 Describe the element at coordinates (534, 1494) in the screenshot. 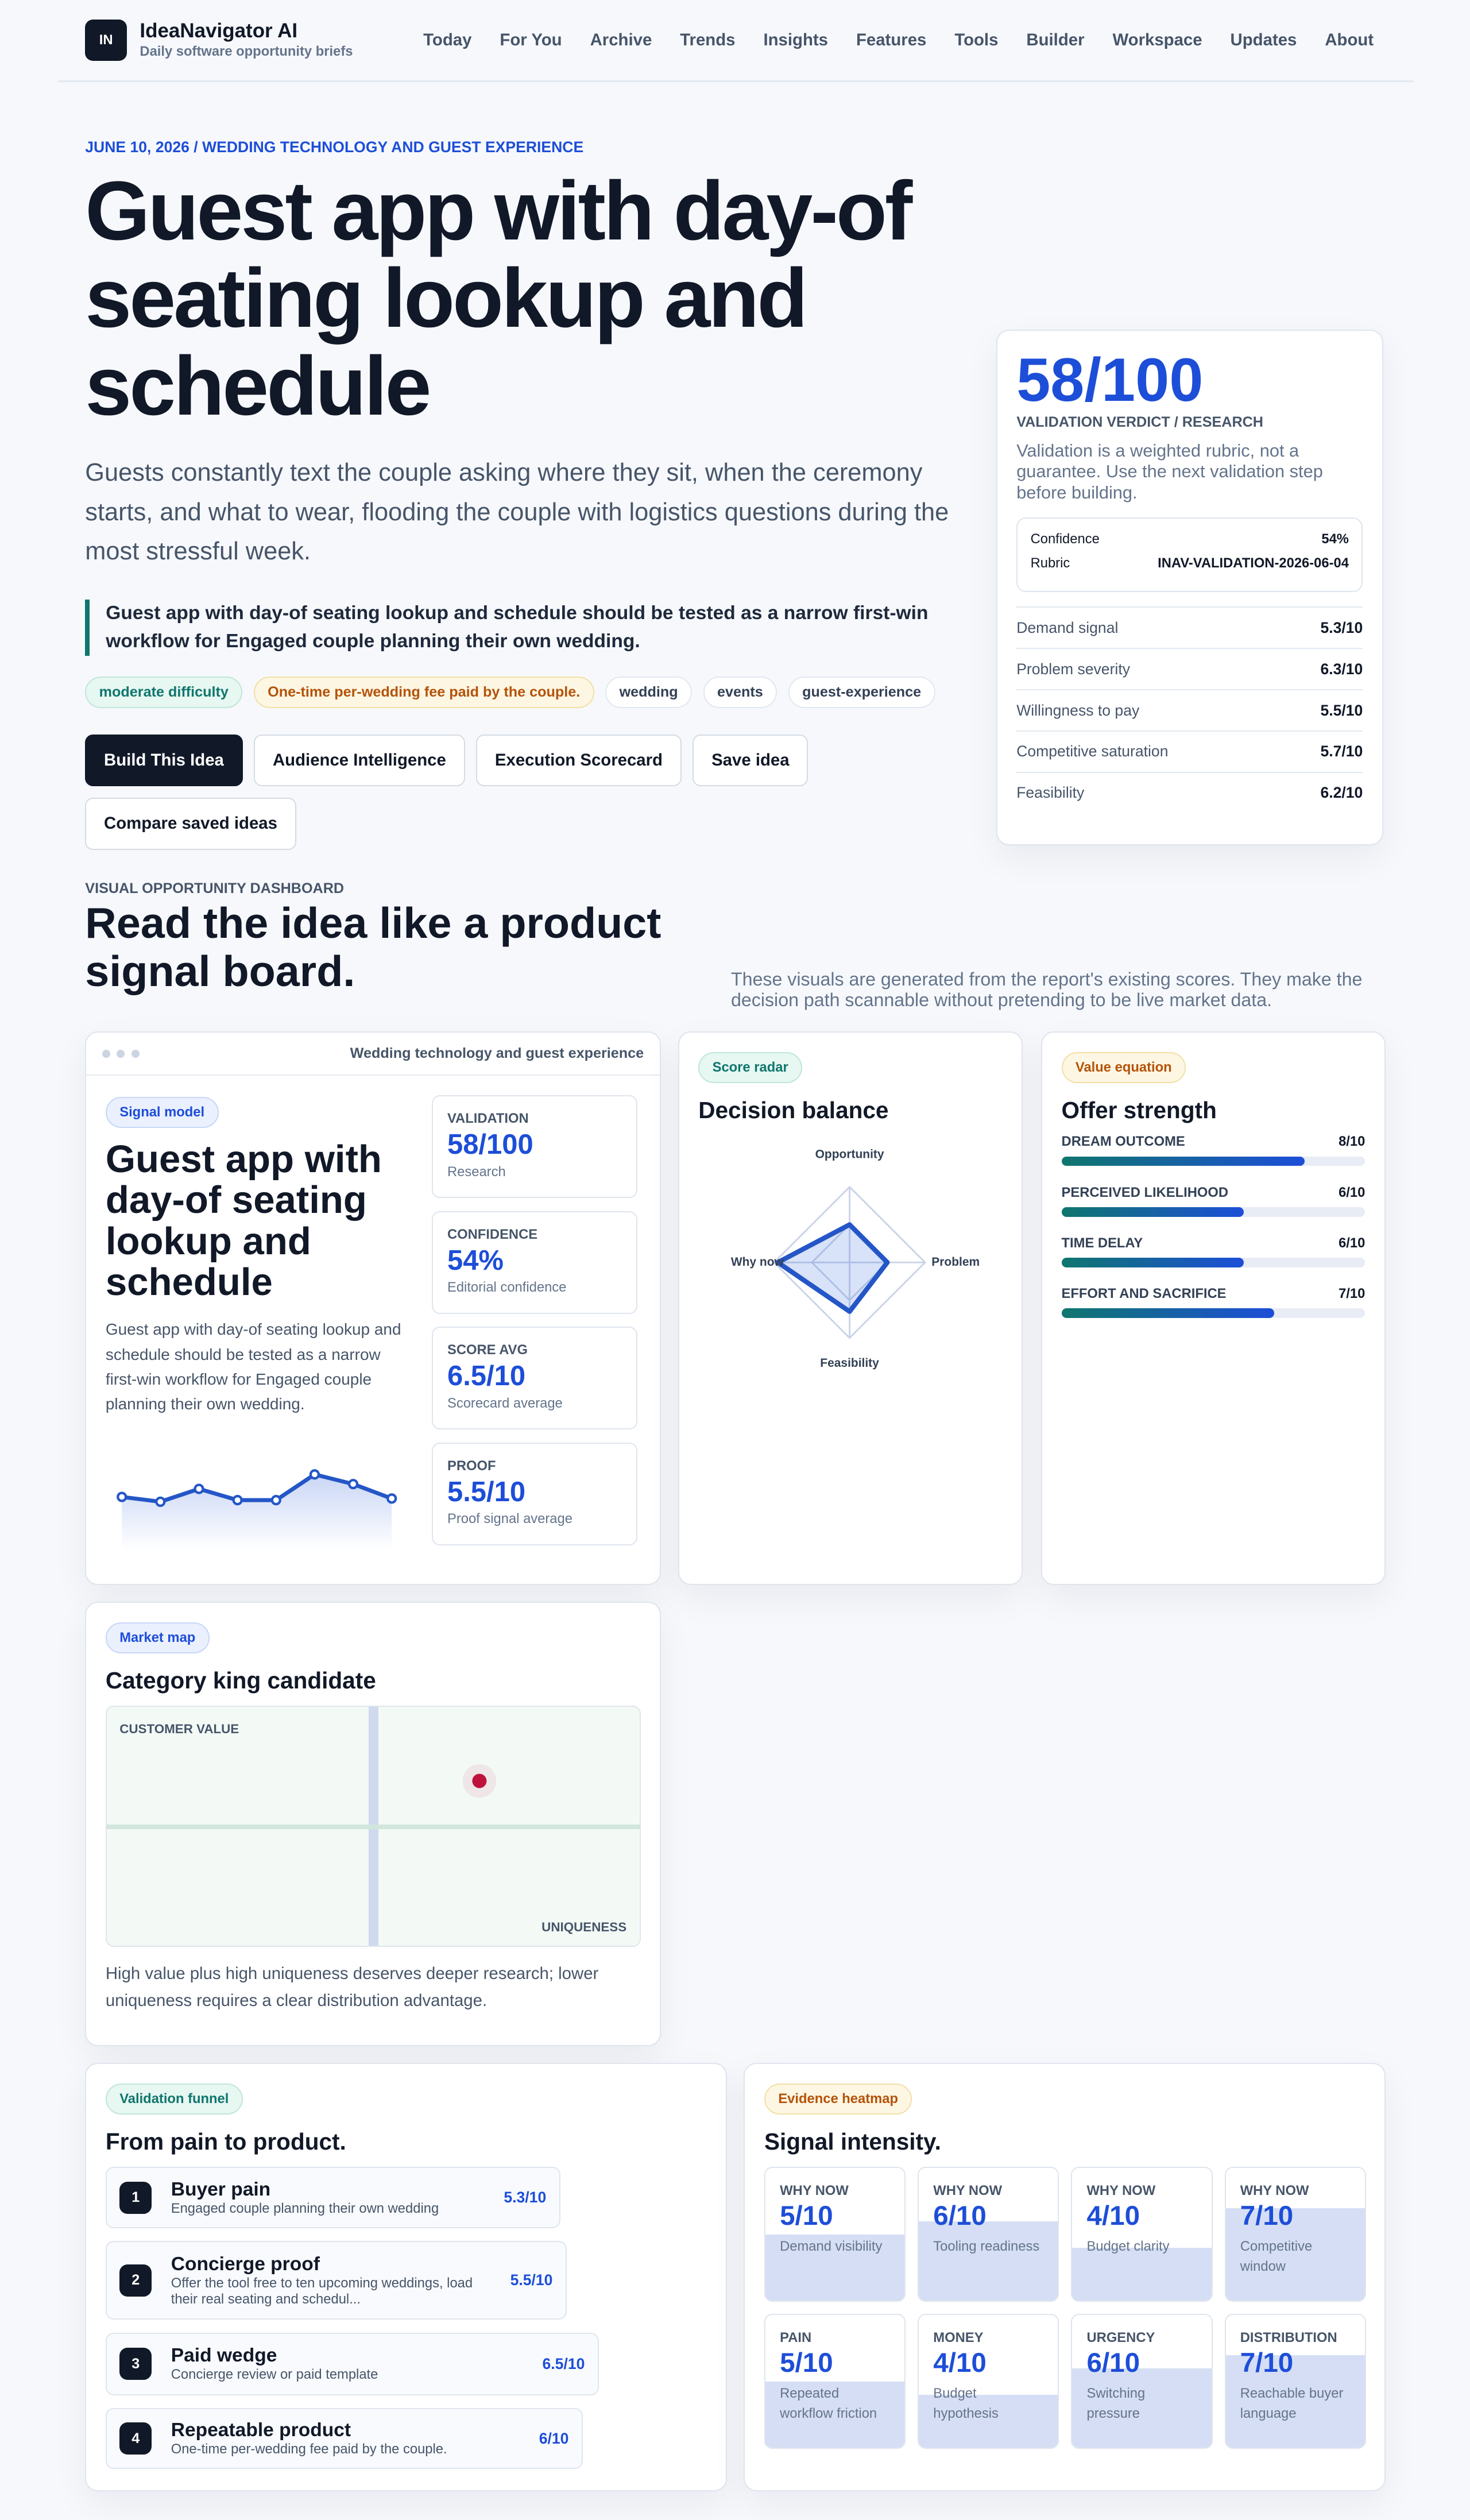

I see `stat-tile: PROOF 5.5/10 Proof signal average` at that location.